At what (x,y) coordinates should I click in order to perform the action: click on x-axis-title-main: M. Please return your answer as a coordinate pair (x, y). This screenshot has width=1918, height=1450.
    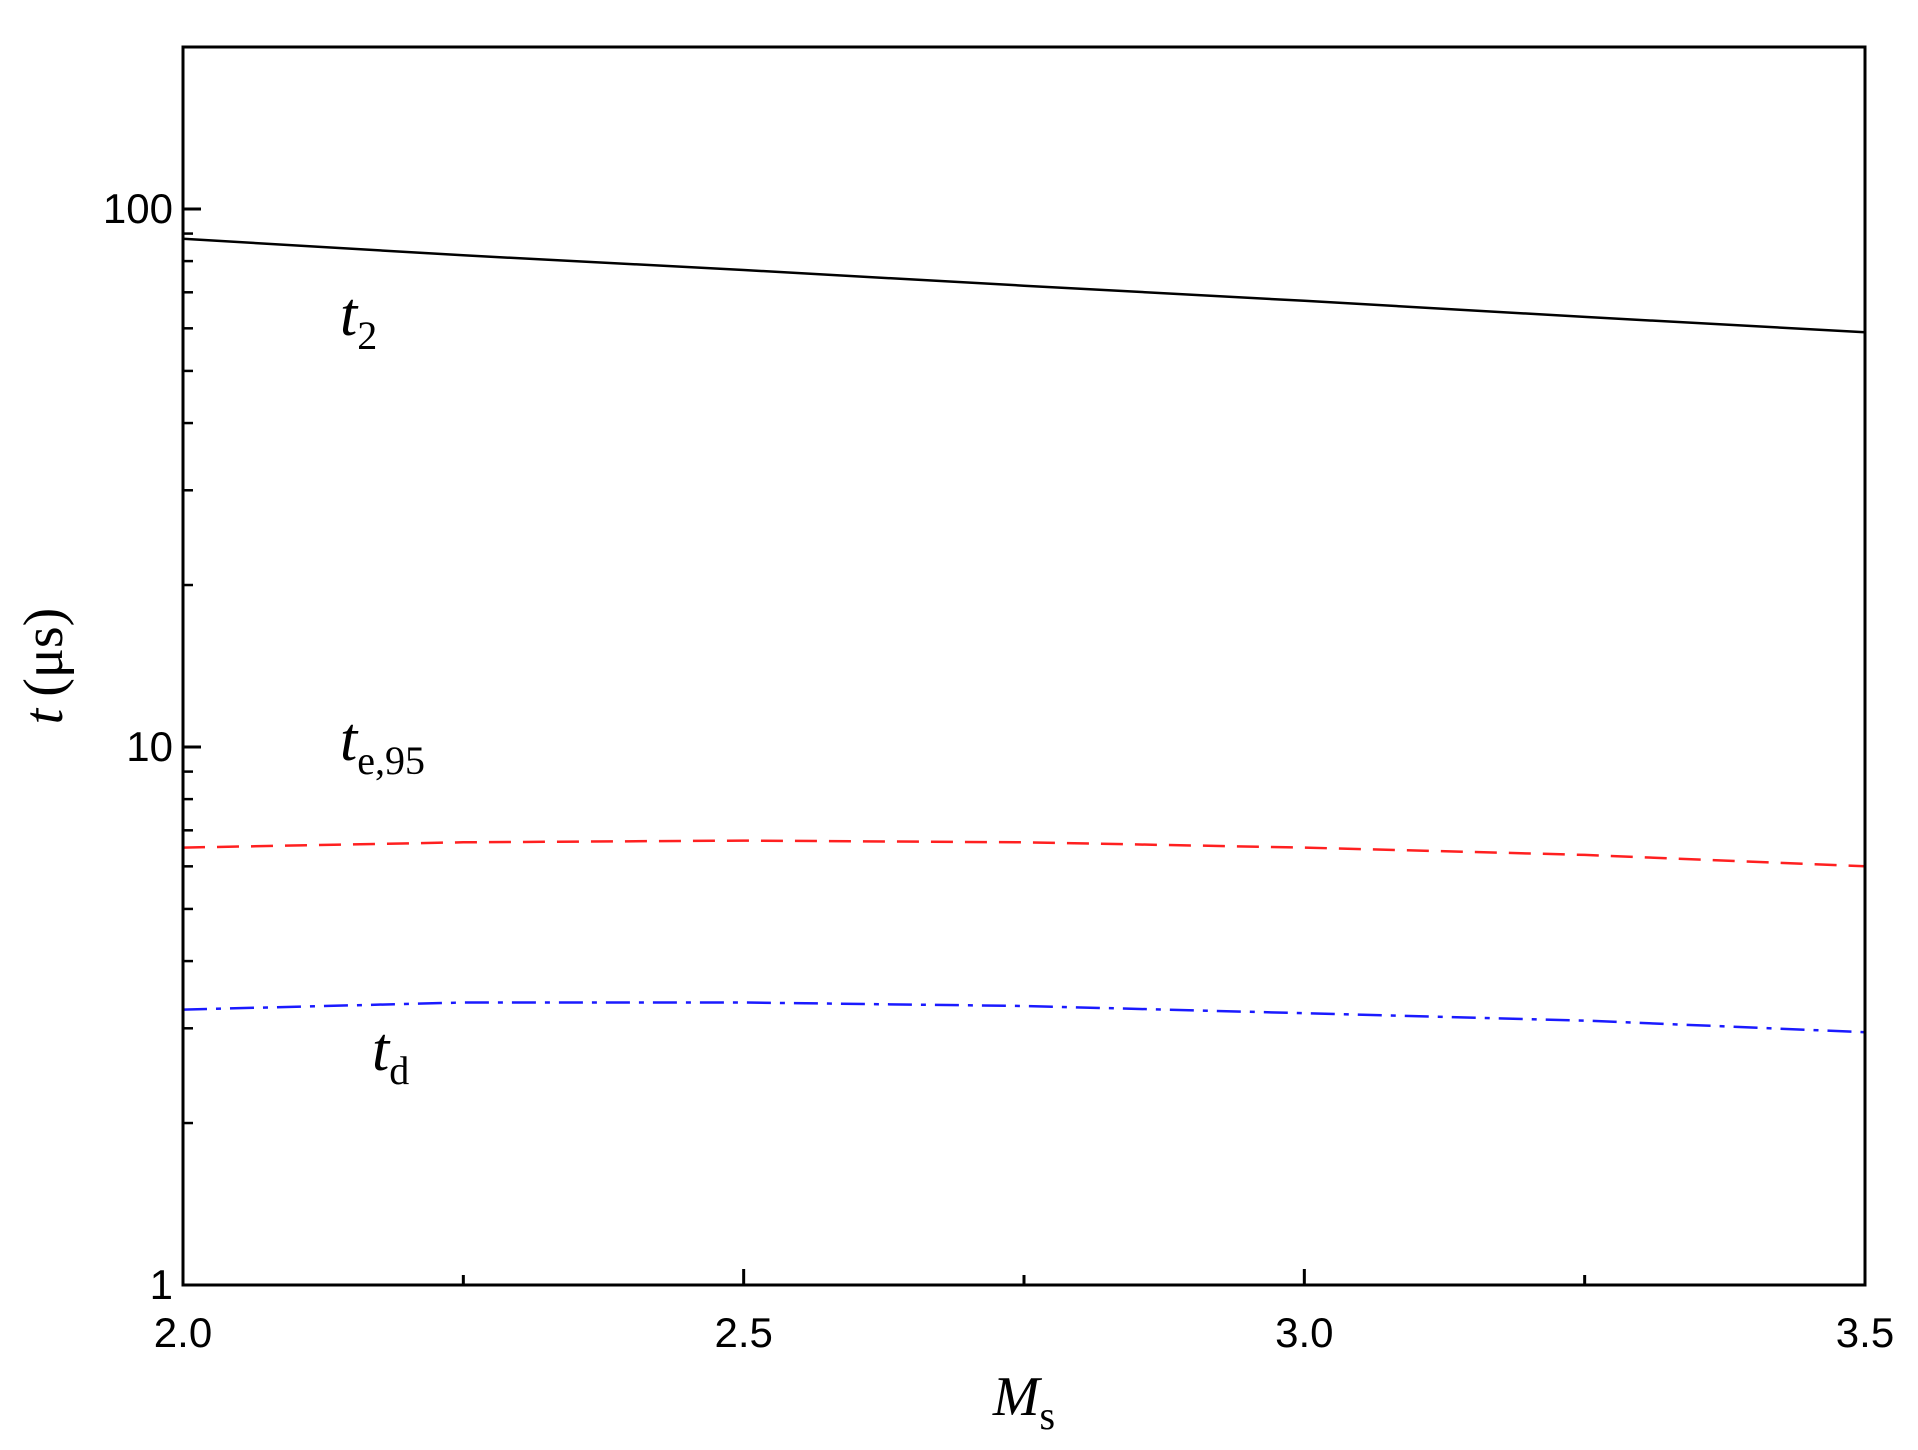
    Looking at the image, I should click on (1017, 1397).